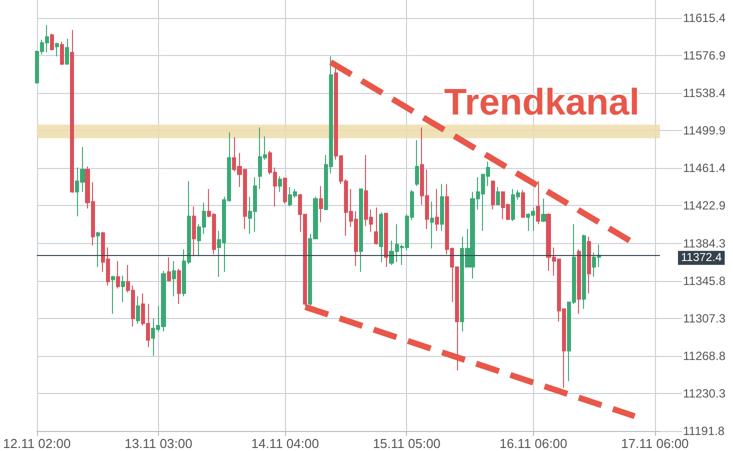 The width and height of the screenshot is (733, 451). Describe the element at coordinates (655, 443) in the screenshot. I see `x-tick-label: 17.11 06:00` at that location.